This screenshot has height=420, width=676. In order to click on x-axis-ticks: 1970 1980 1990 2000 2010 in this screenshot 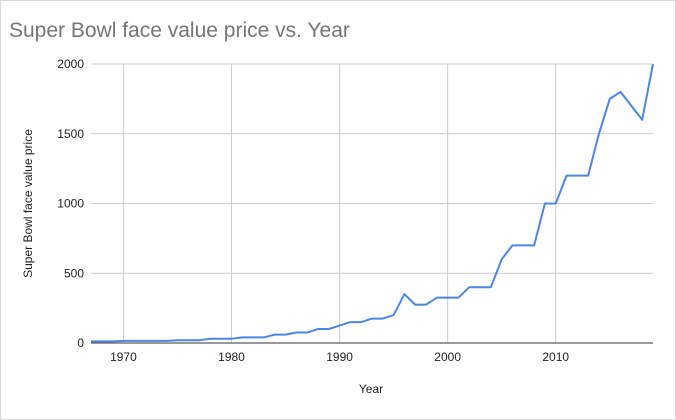, I will do `click(339, 357)`.